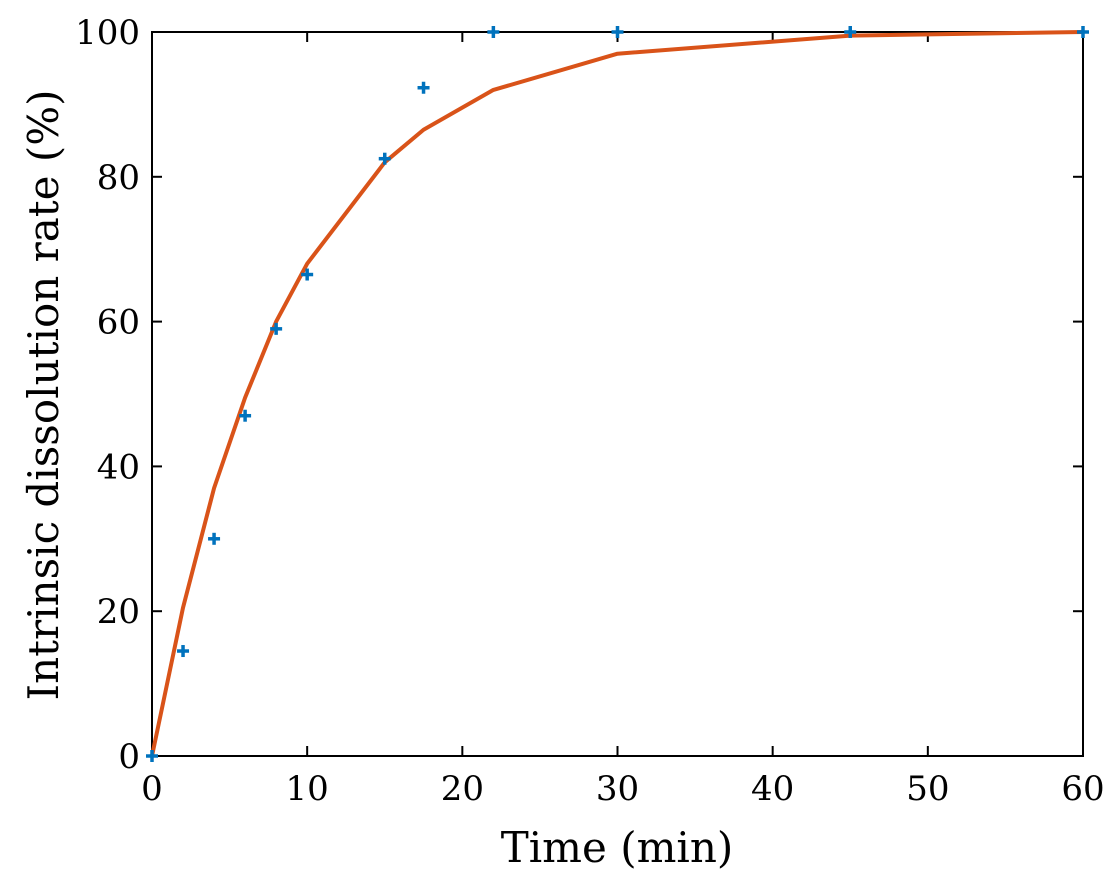 This screenshot has width=1108, height=883. What do you see at coordinates (118, 612) in the screenshot?
I see `y-tick-label: 20` at bounding box center [118, 612].